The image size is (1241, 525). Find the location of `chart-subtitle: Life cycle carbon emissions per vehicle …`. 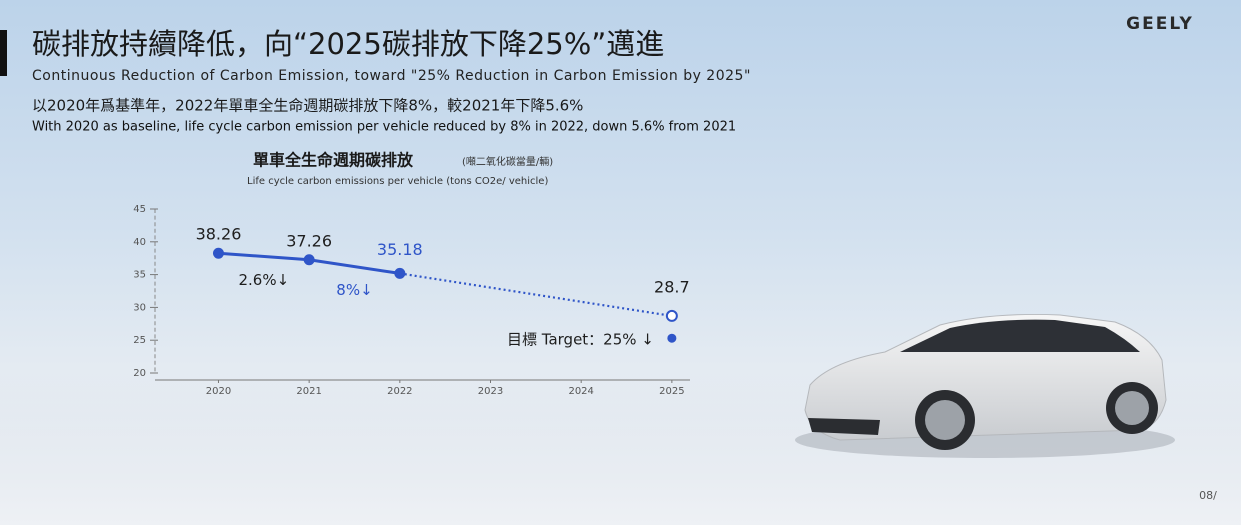

chart-subtitle: Life cycle carbon emissions per vehicle … is located at coordinates (397, 181).